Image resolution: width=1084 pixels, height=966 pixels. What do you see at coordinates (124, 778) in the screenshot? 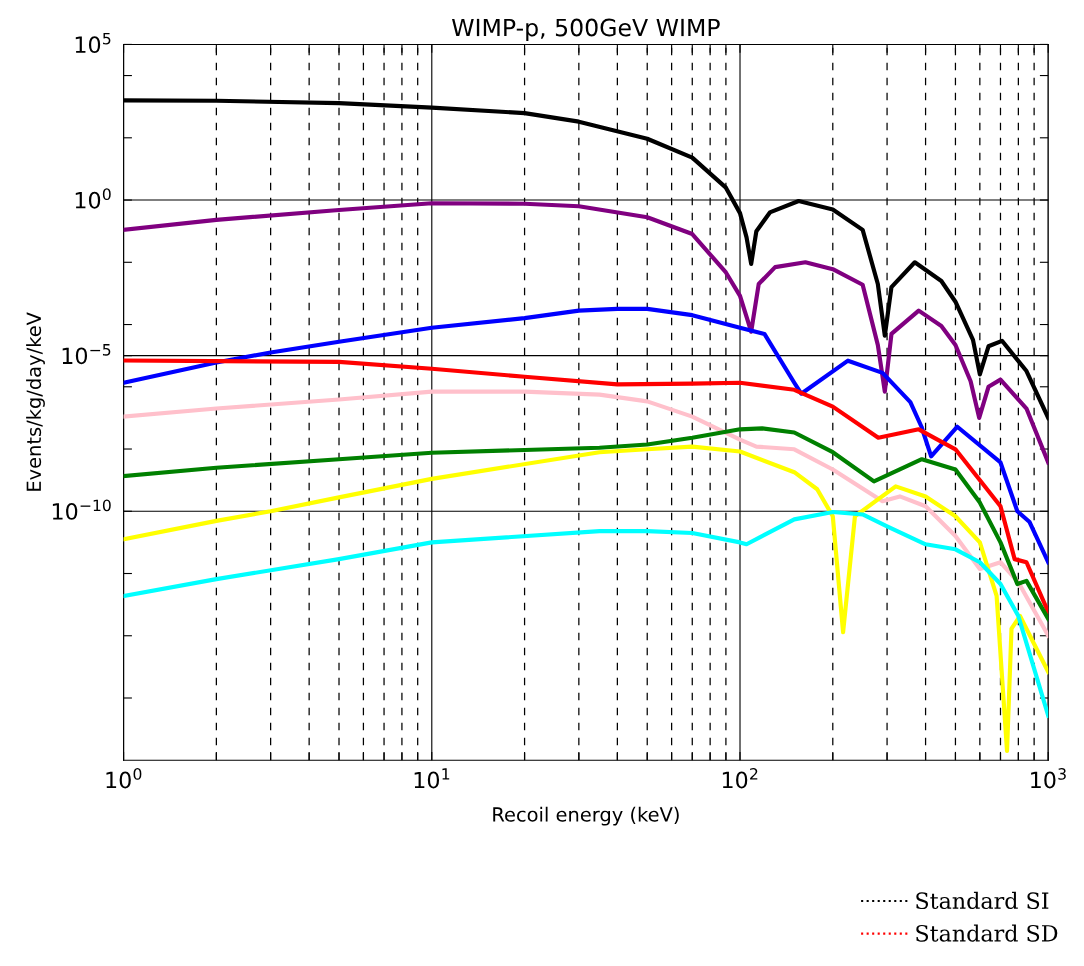
I see `x-tick-label: 10$^{0}$` at bounding box center [124, 778].